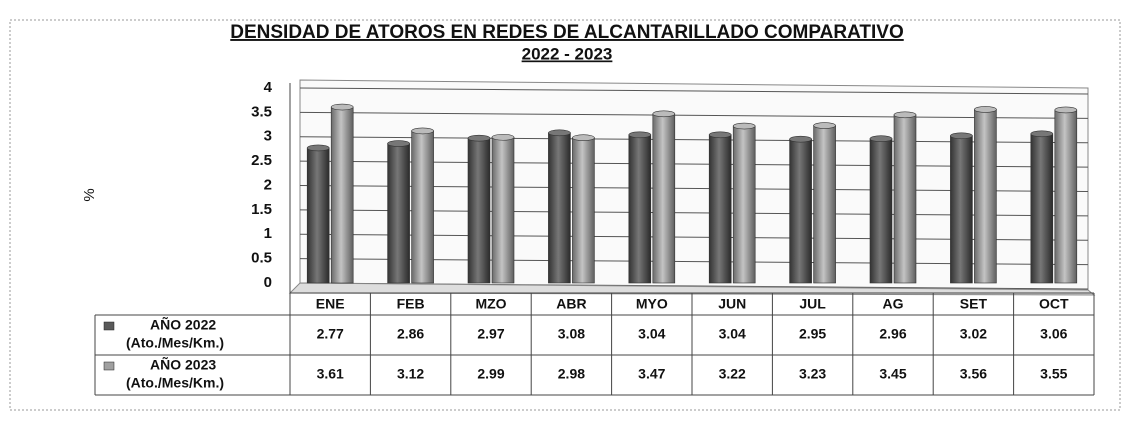 The height and width of the screenshot is (435, 1134). I want to click on y-tick-label: 1, so click(268, 233).